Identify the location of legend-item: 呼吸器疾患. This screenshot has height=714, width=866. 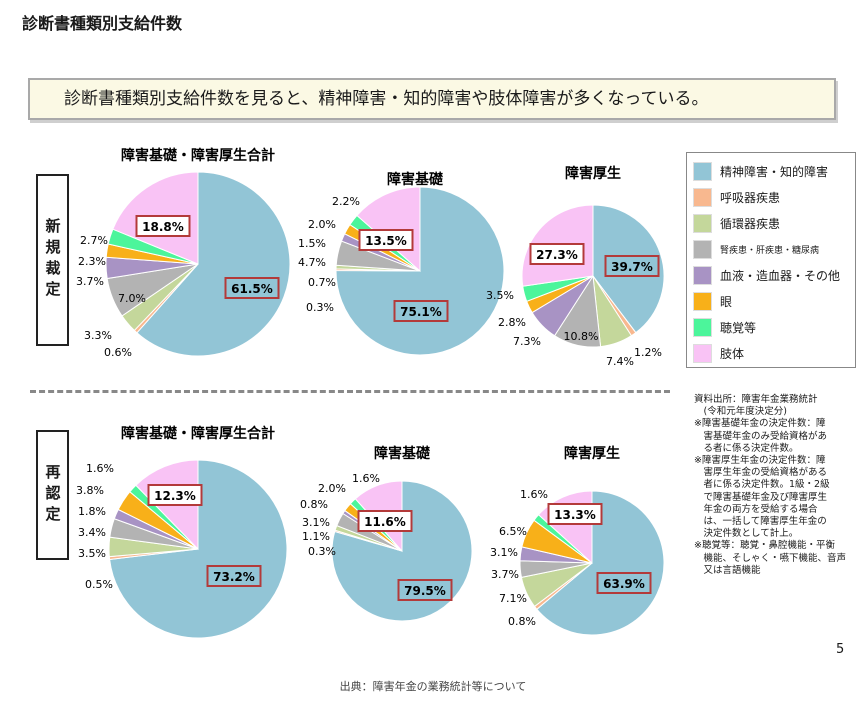
(736, 197).